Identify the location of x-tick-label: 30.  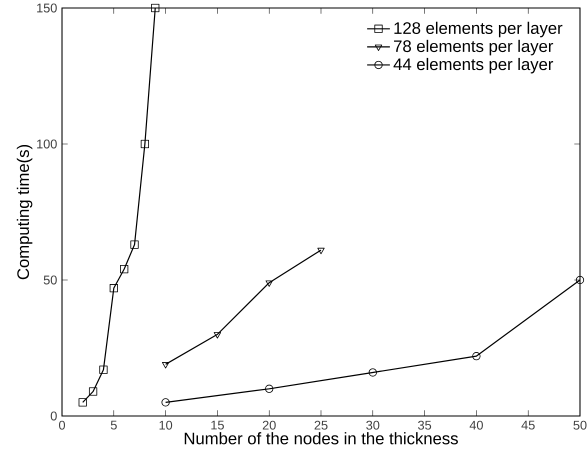
(373, 425).